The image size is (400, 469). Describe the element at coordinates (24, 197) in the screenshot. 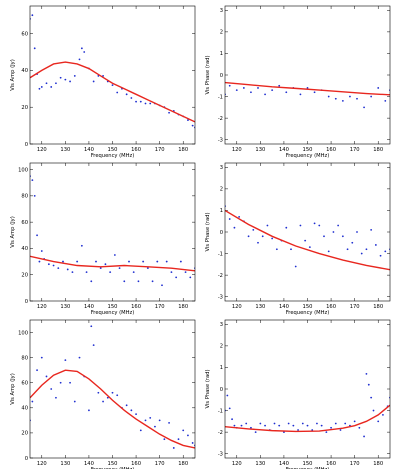

I see `y-tick-label: 80` at that location.